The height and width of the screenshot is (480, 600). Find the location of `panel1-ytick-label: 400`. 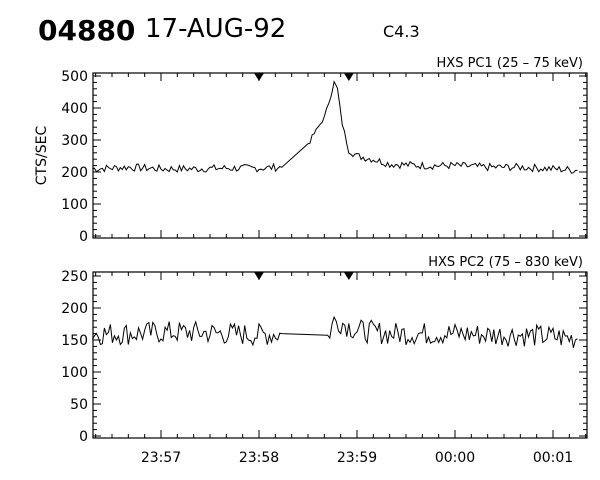

panel1-ytick-label: 400 is located at coordinates (74, 109).